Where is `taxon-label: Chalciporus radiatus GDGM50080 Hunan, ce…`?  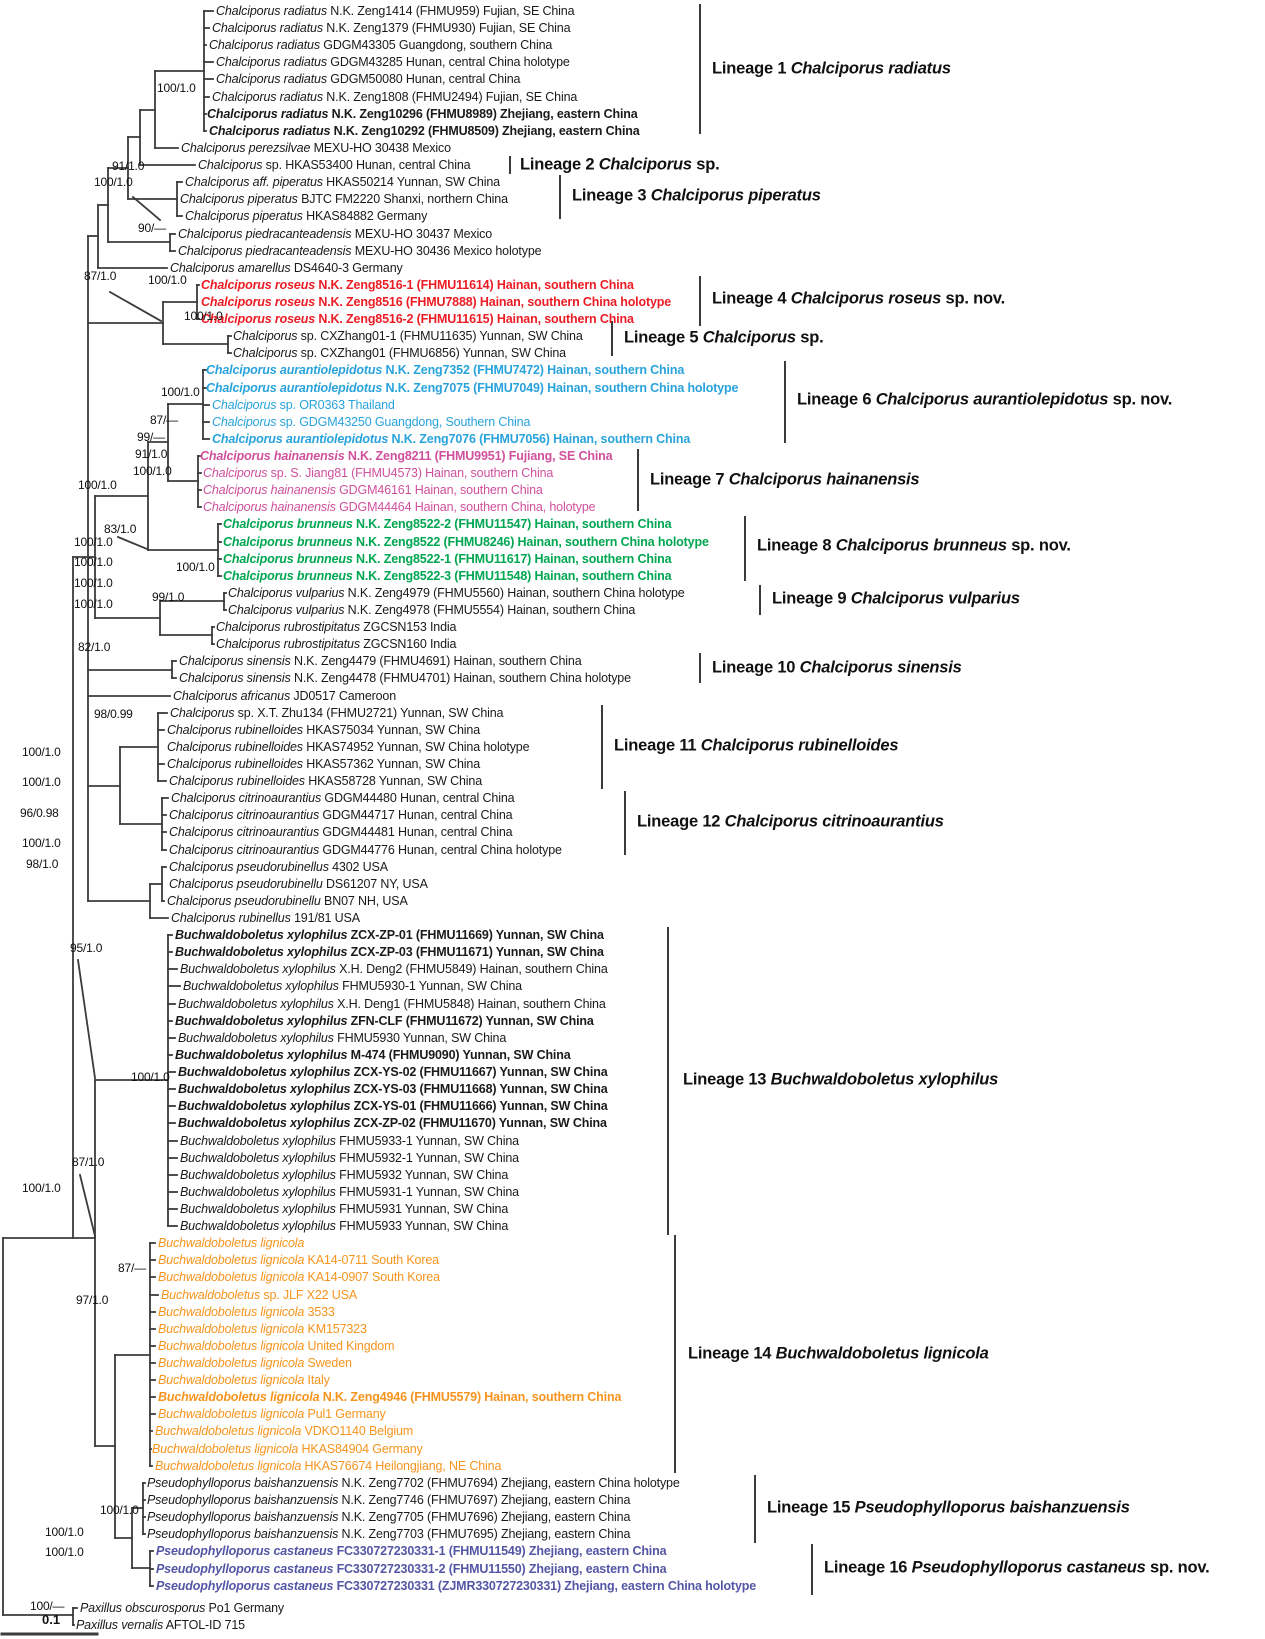 taxon-label: Chalciporus radiatus GDGM50080 Hunan, ce… is located at coordinates (368, 79).